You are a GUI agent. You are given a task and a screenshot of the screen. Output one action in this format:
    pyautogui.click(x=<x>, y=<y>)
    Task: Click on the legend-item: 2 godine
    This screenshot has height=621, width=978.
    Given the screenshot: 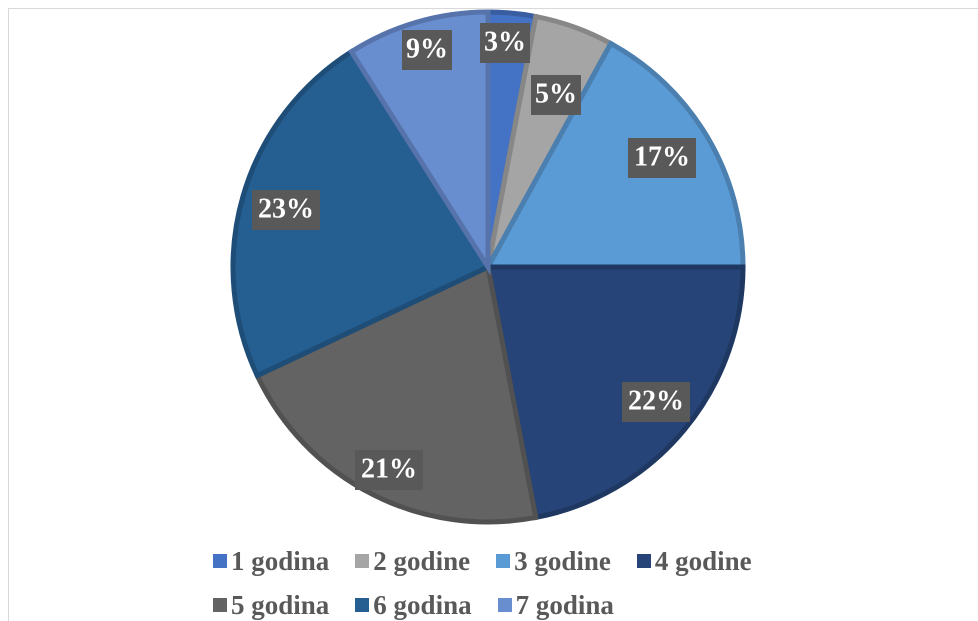 What is the action you would take?
    pyautogui.click(x=412, y=561)
    